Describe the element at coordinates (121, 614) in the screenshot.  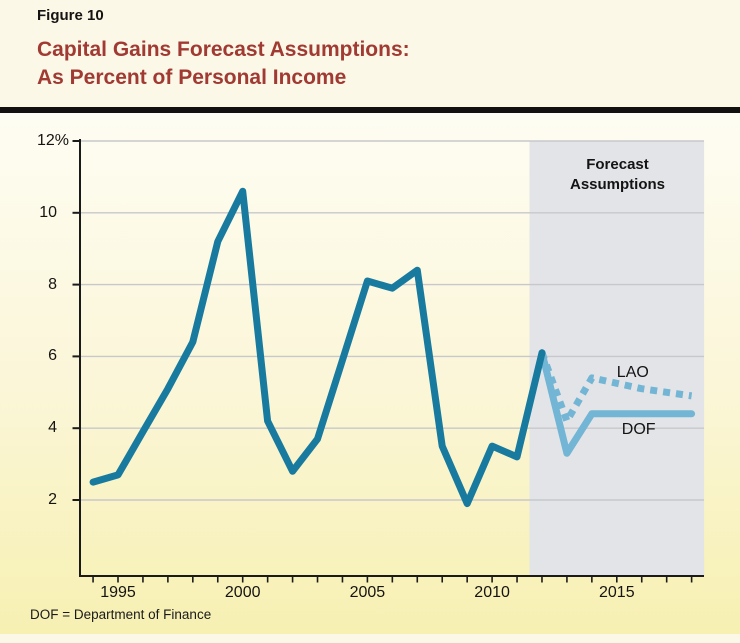
I see `footnote: DOF = Department of Finance` at that location.